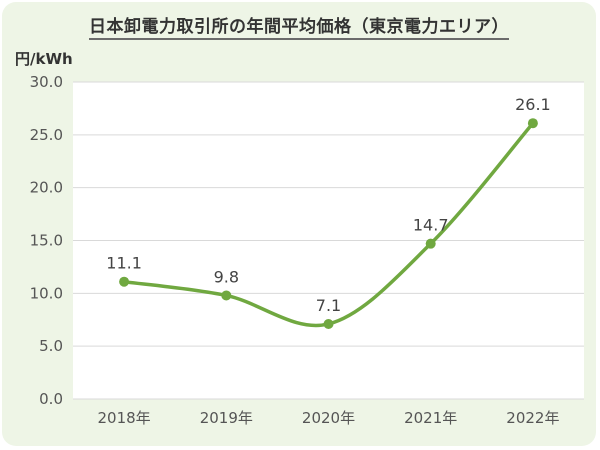  What do you see at coordinates (46, 188) in the screenshot?
I see `y-tick-label: 20.0` at bounding box center [46, 188].